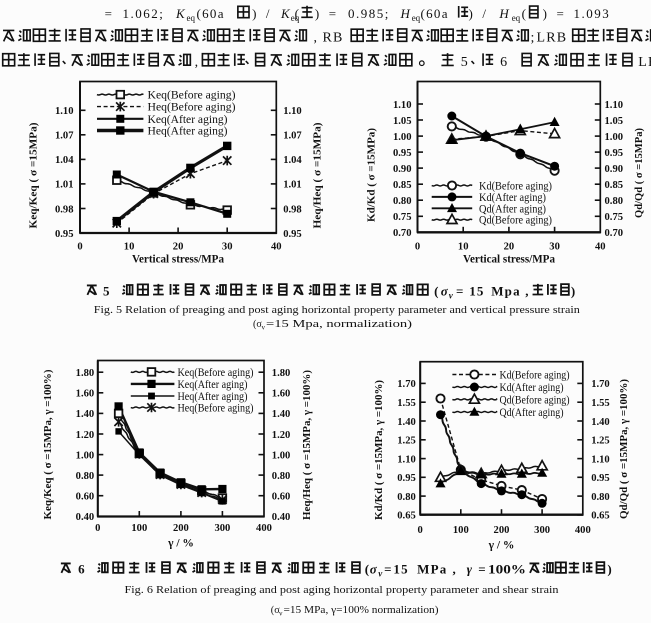 The height and width of the screenshot is (623, 651). What do you see at coordinates (333, 38) in the screenshot?
I see `svg-text: RB` at bounding box center [333, 38].